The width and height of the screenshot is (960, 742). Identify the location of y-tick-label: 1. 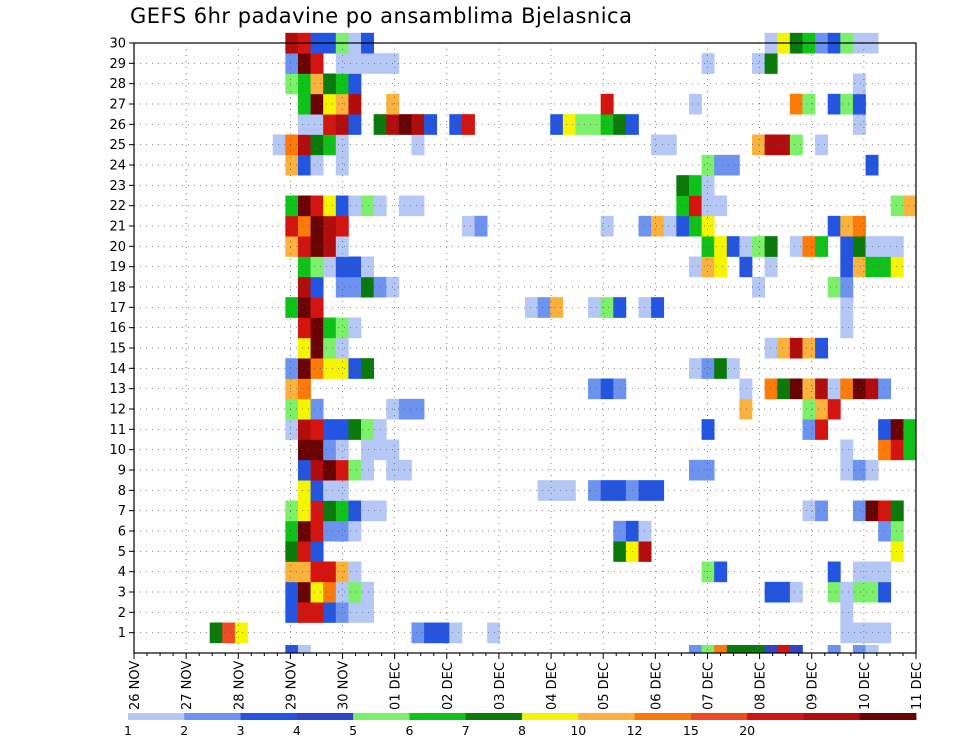
(122, 633).